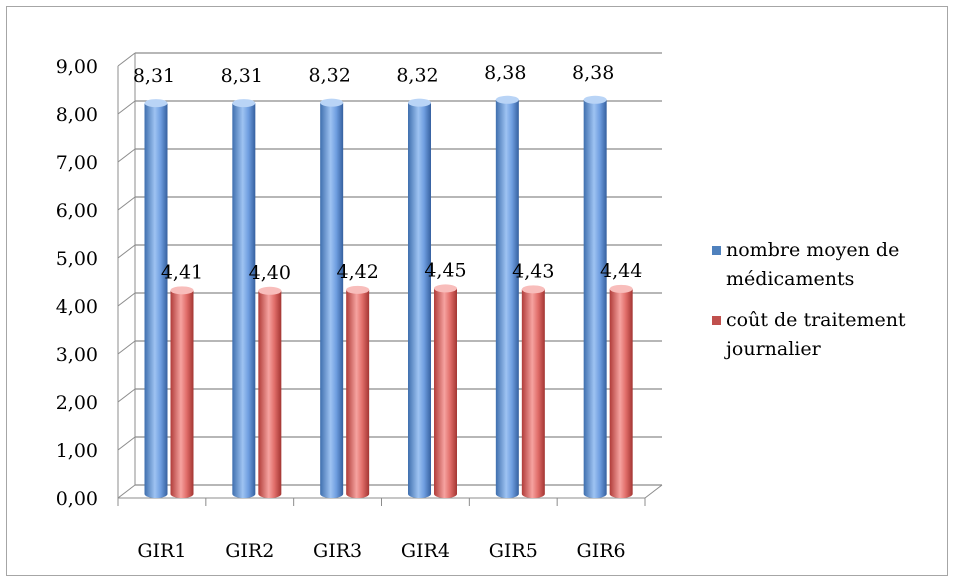  Describe the element at coordinates (337, 551) in the screenshot. I see `x-tick-label: GIR3` at that location.